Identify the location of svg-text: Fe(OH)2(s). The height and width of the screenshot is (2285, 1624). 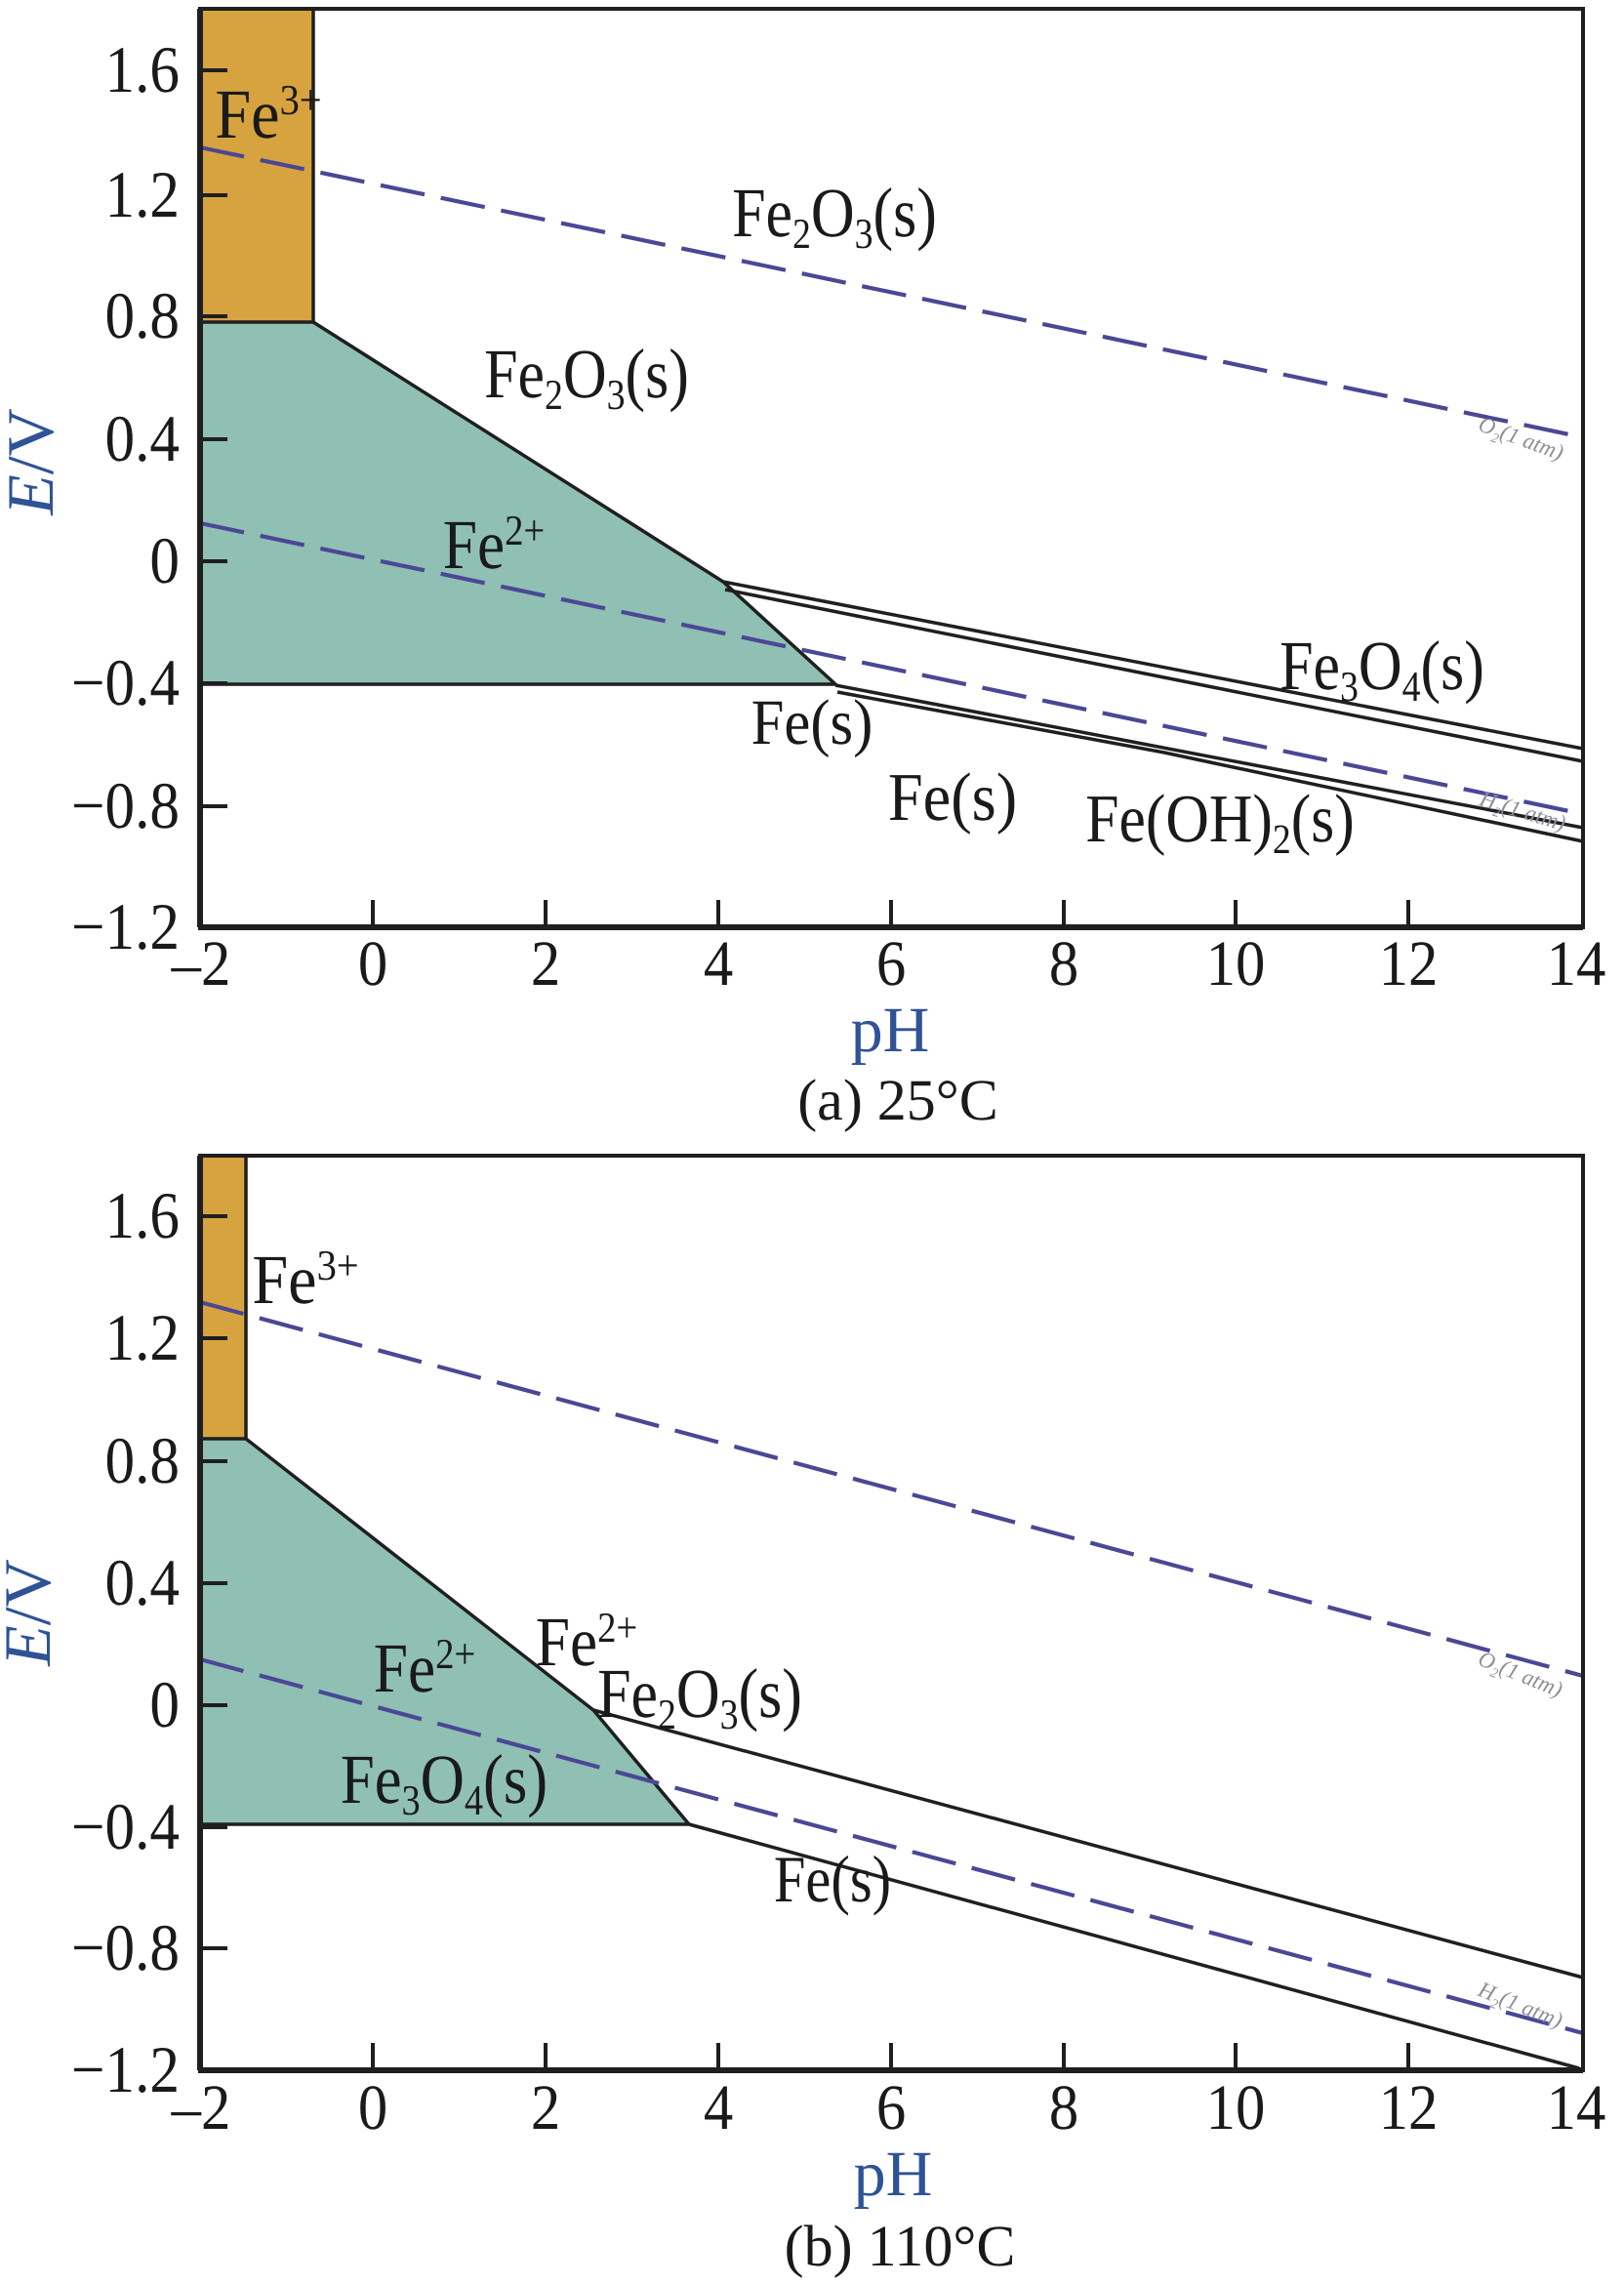
(1220, 822).